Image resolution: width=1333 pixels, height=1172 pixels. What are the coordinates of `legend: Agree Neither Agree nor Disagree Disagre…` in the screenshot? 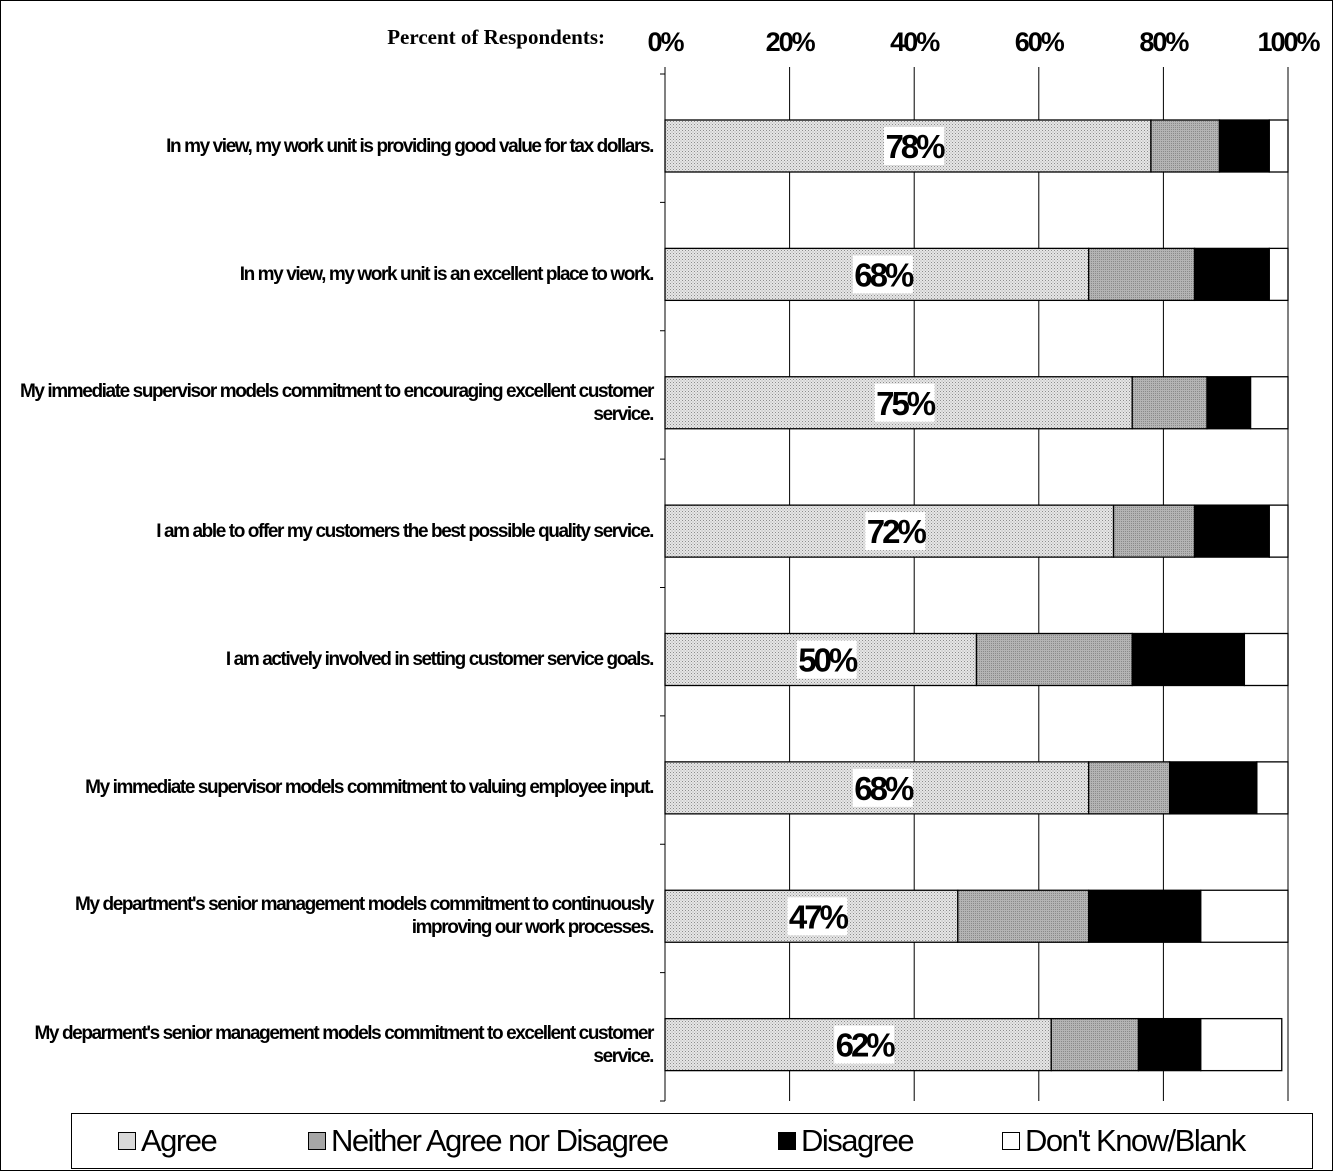 It's located at (692, 1141).